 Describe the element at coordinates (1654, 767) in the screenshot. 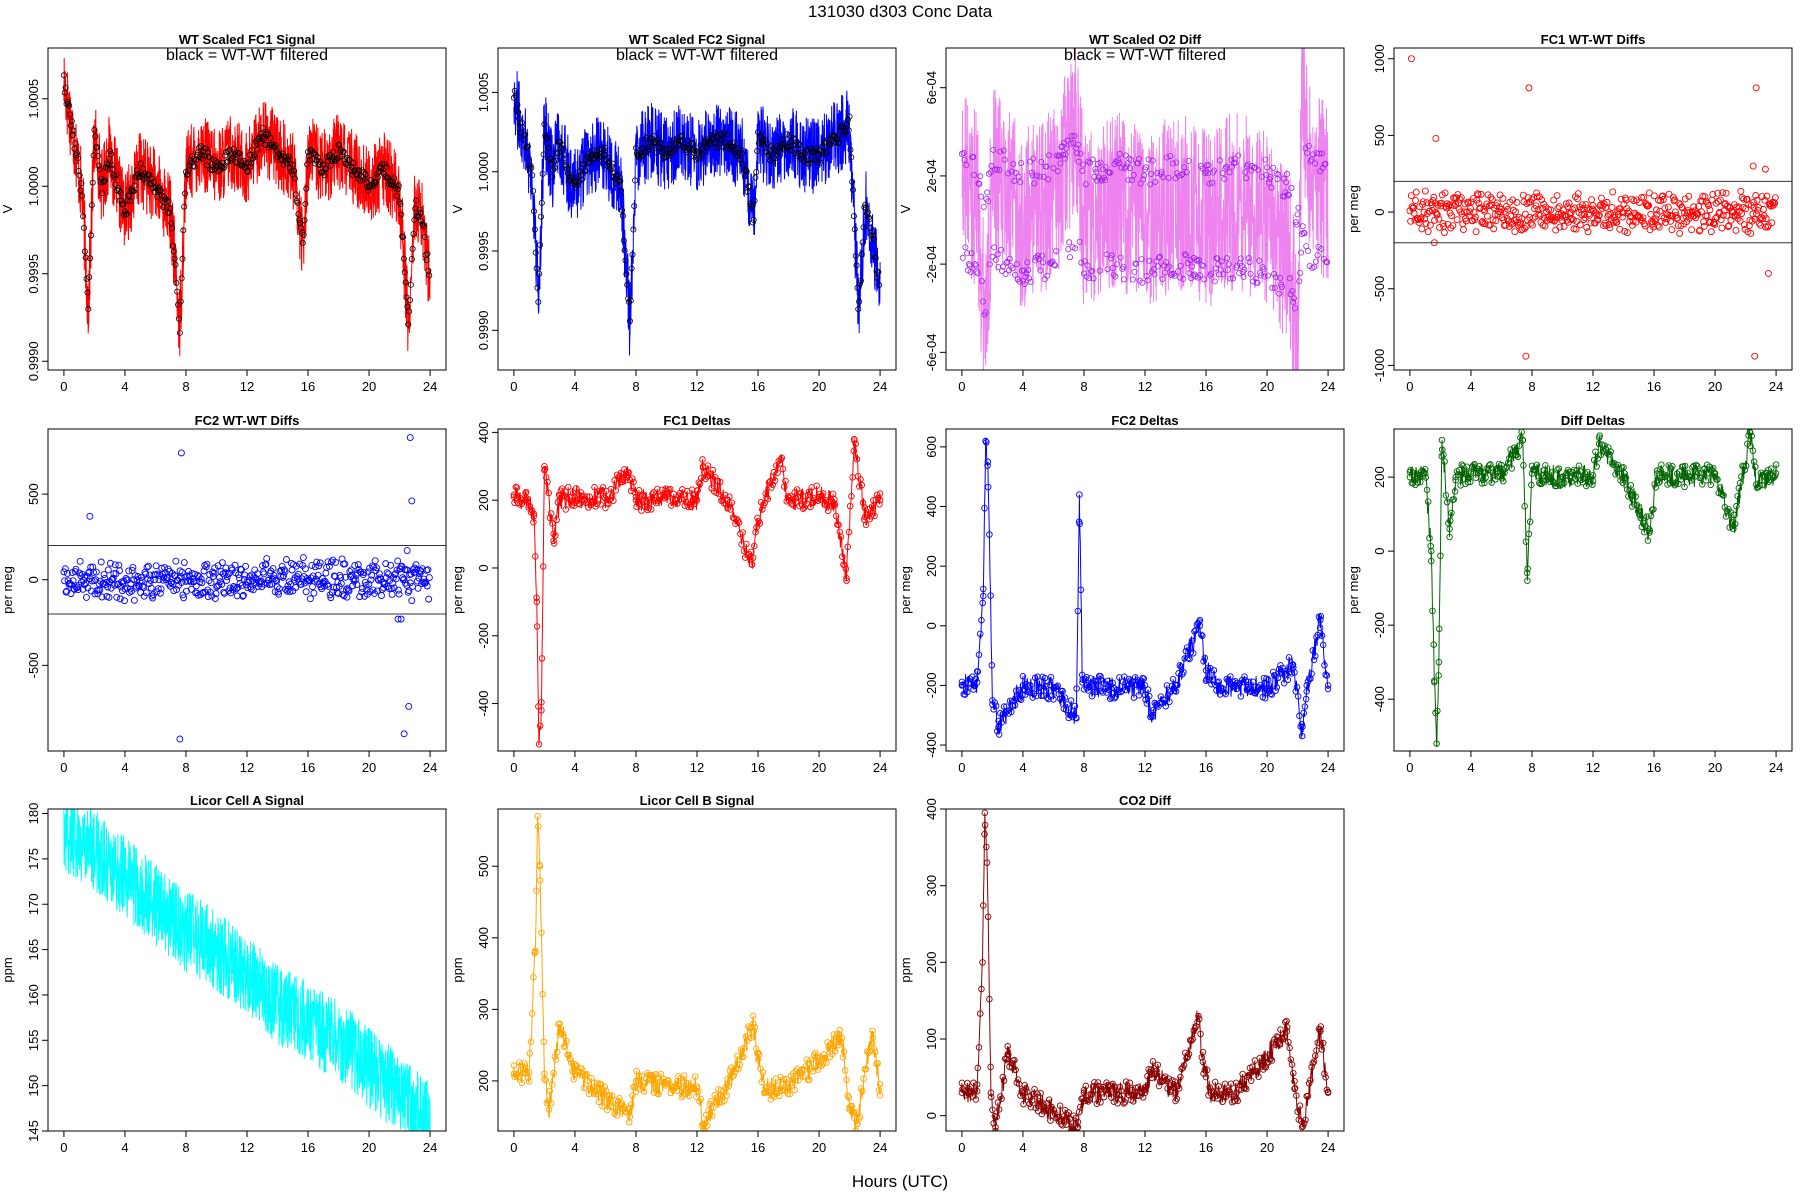

I see `x-tick-label: 16` at that location.